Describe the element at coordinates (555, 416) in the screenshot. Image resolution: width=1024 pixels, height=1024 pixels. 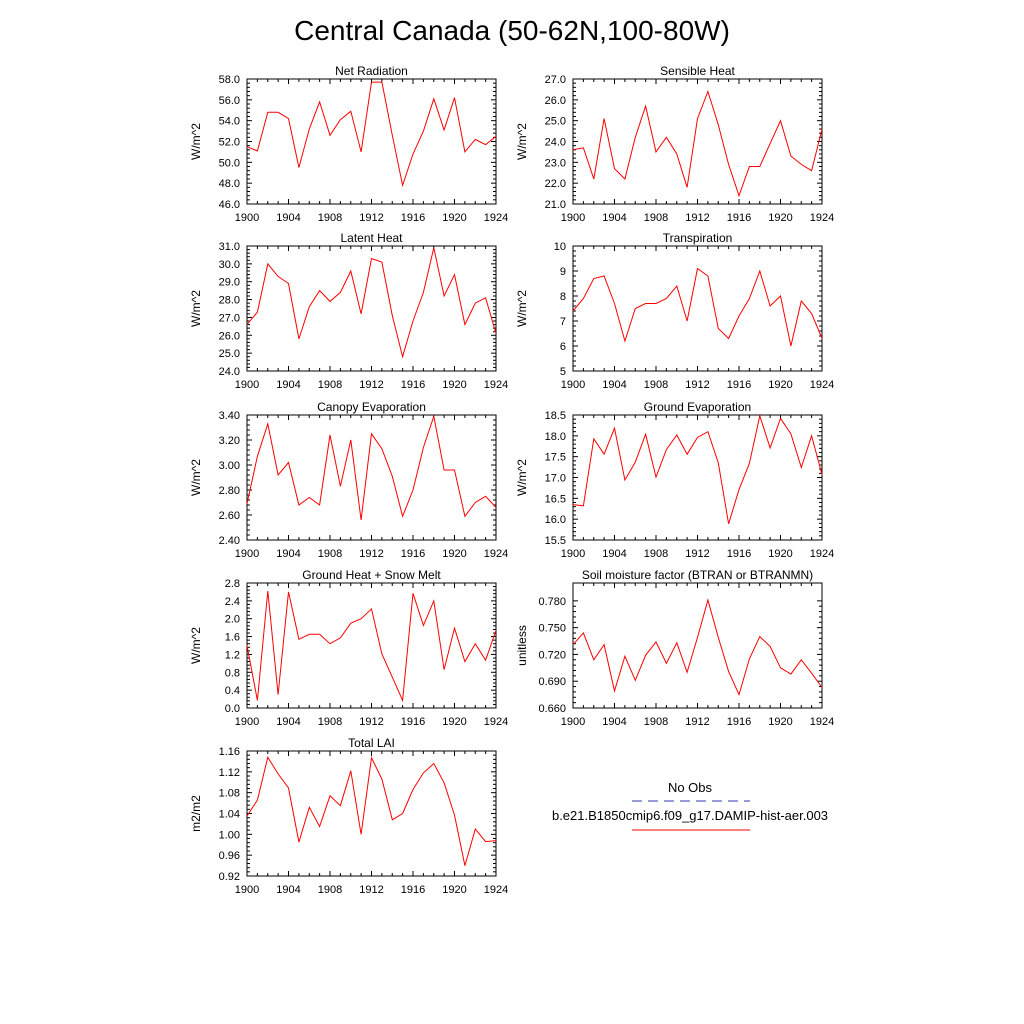
I see `y-tick-label: 18.5` at that location.